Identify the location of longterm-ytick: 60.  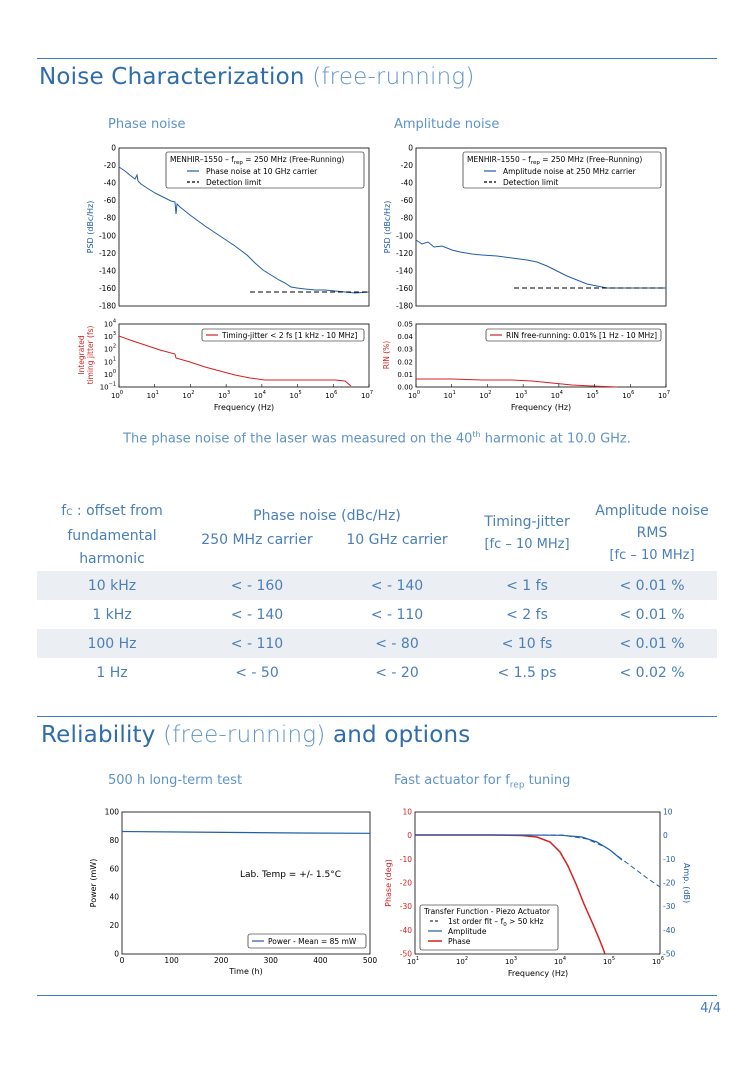
(114, 868).